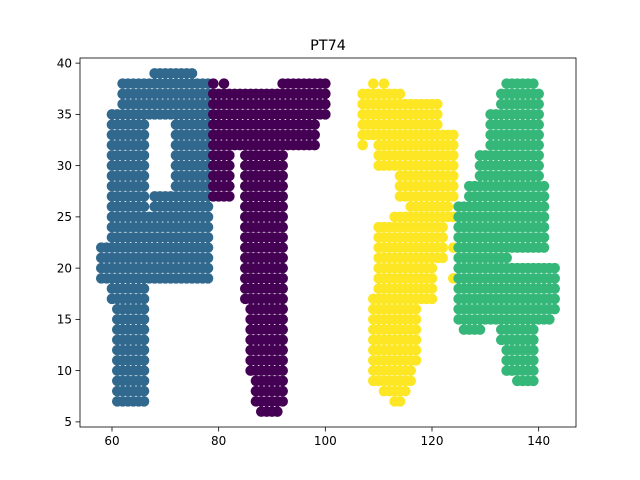  I want to click on x-tick-label: 60, so click(111, 441).